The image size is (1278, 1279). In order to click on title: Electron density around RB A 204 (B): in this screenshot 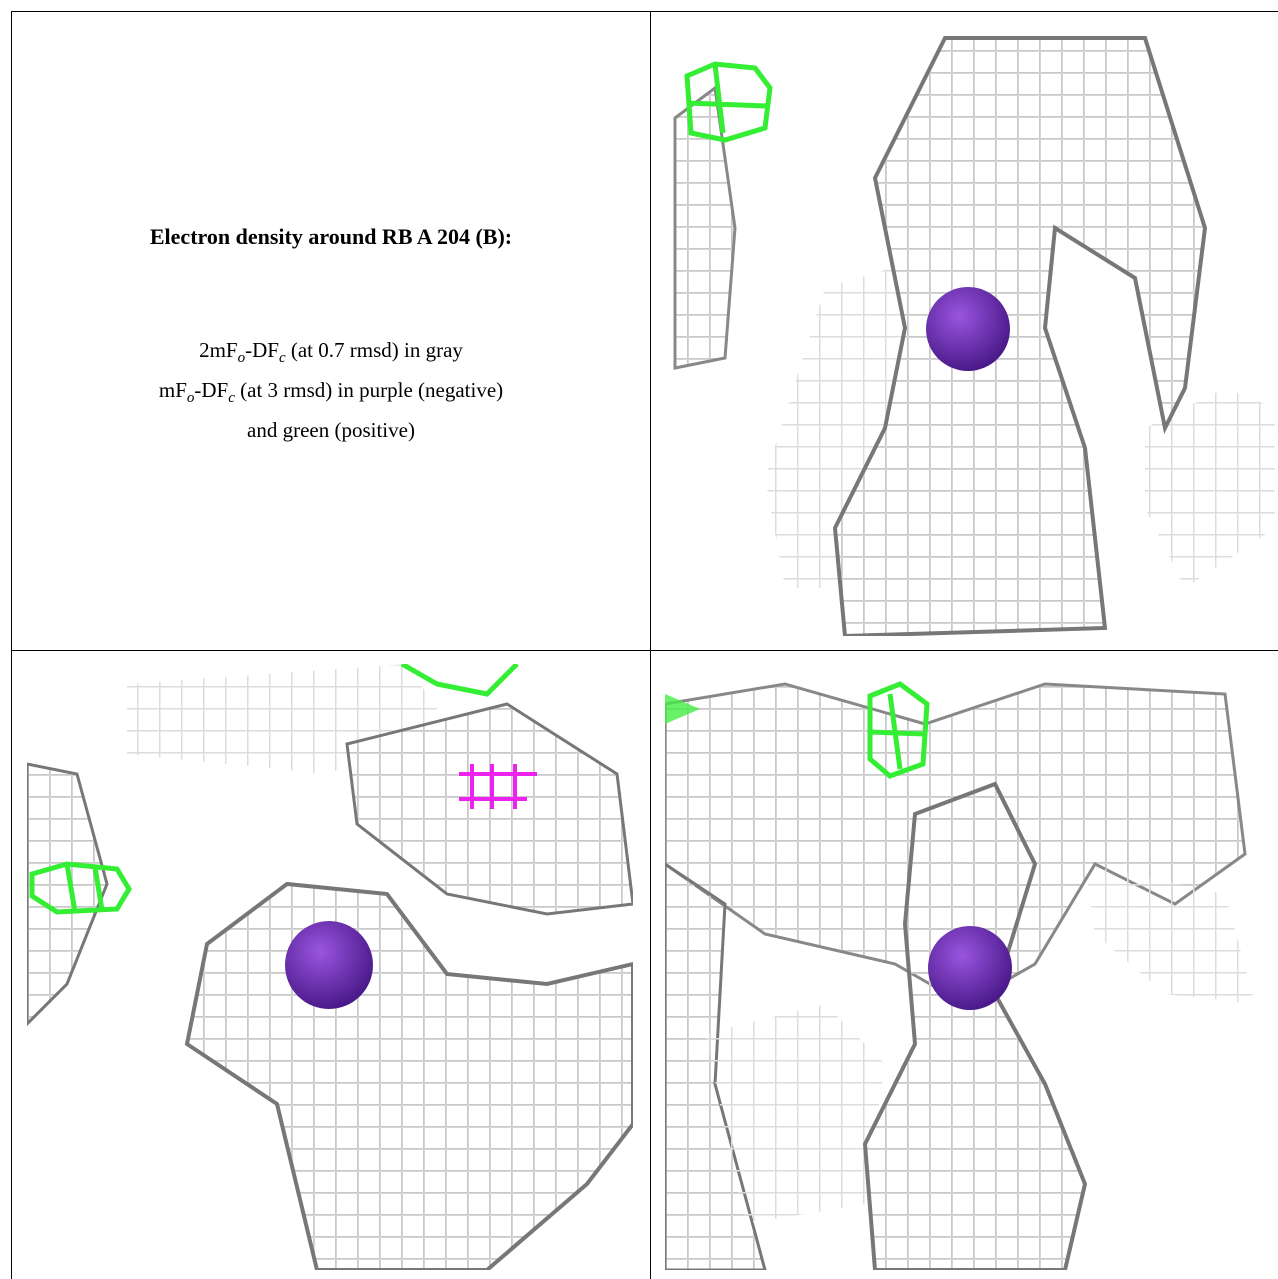, I will do `click(331, 236)`.